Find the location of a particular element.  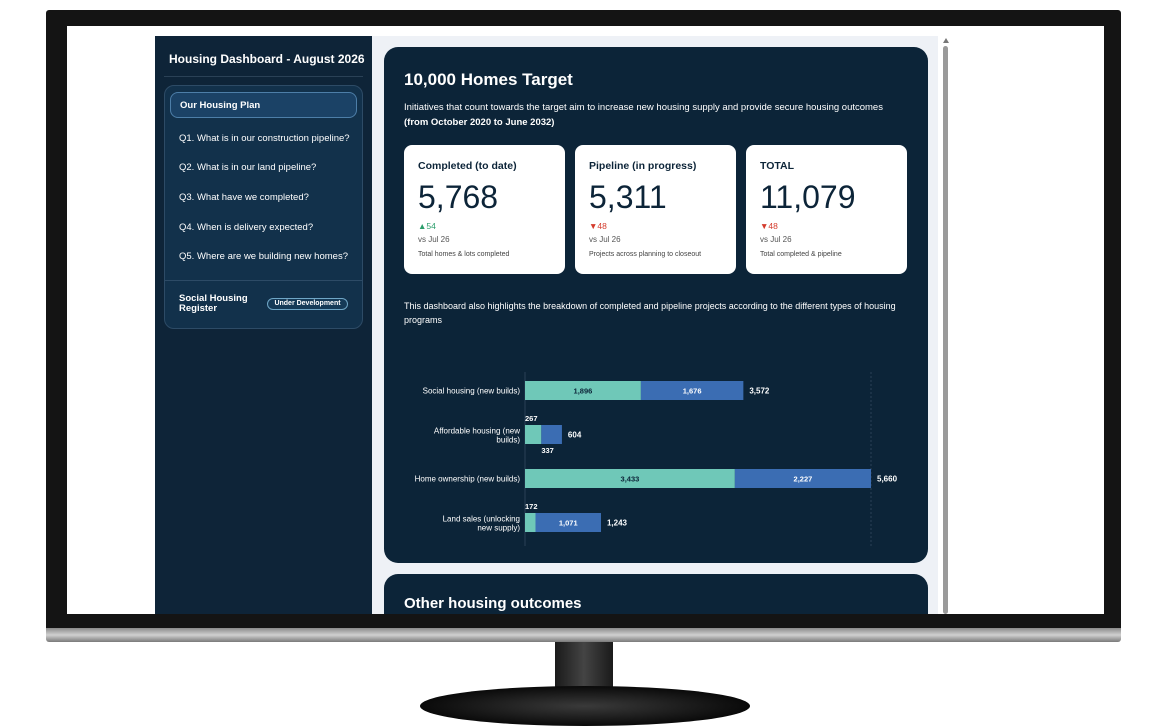

data-label: 3,433 is located at coordinates (630, 479).